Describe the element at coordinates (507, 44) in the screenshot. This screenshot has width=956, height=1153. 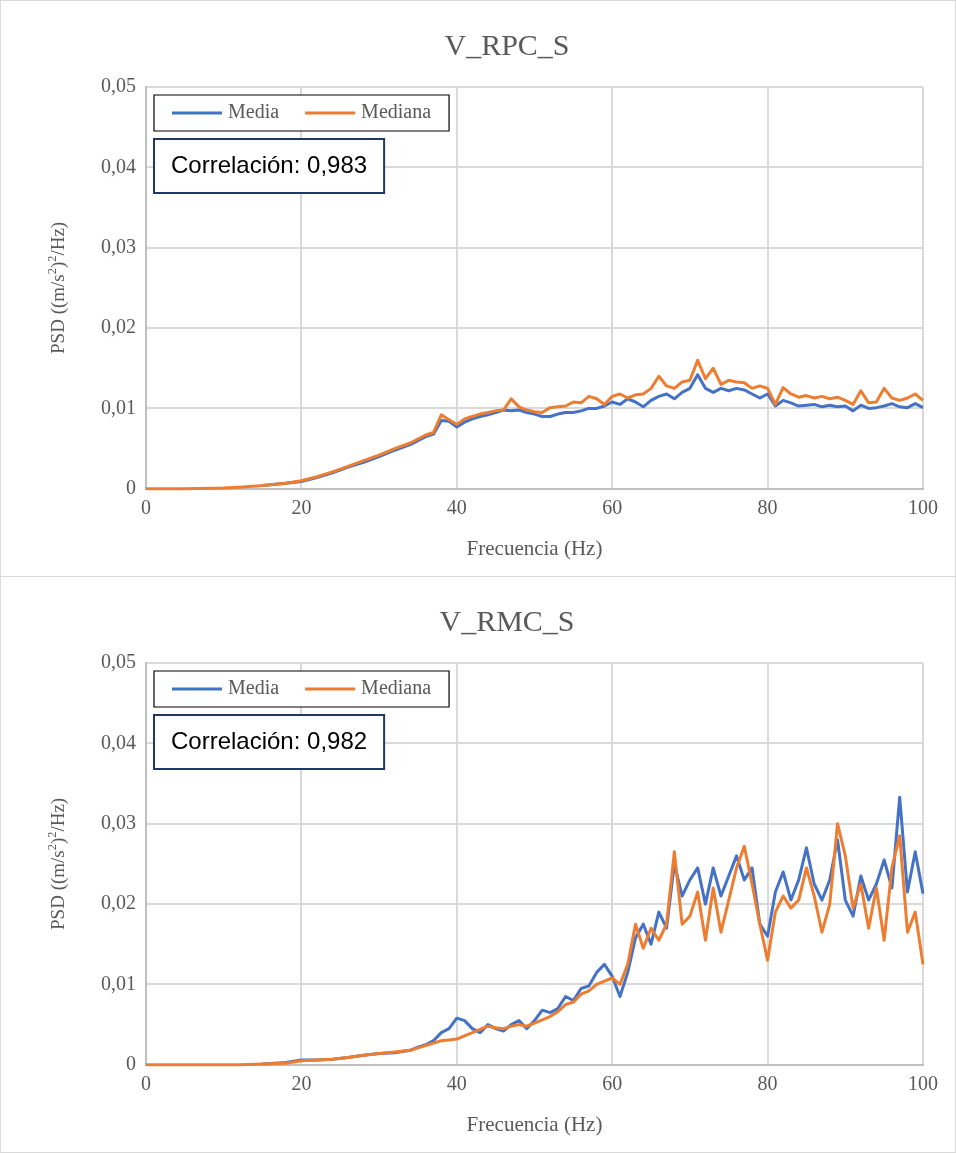
I see `chart-title: V_RPC_S` at that location.